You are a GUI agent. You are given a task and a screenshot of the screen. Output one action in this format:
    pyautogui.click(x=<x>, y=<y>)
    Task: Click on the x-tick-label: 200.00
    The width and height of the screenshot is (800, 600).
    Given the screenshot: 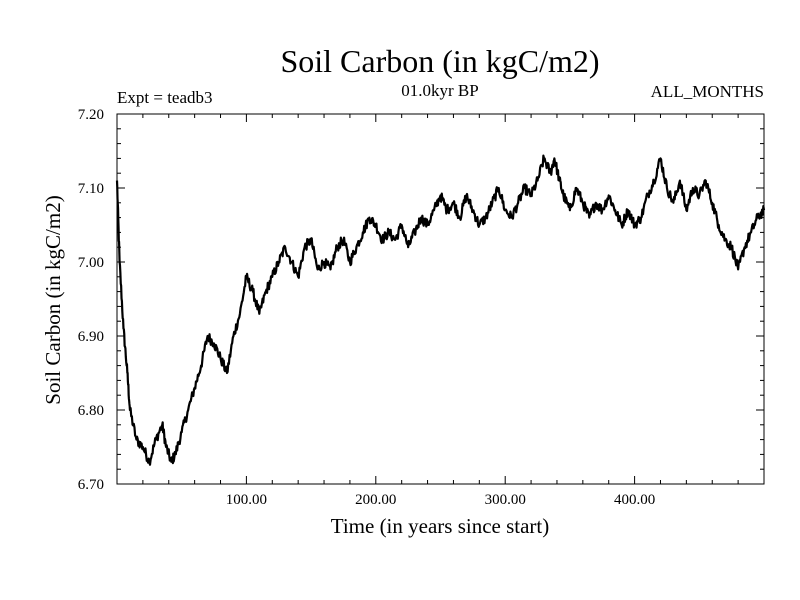 What is the action you would take?
    pyautogui.click(x=375, y=500)
    